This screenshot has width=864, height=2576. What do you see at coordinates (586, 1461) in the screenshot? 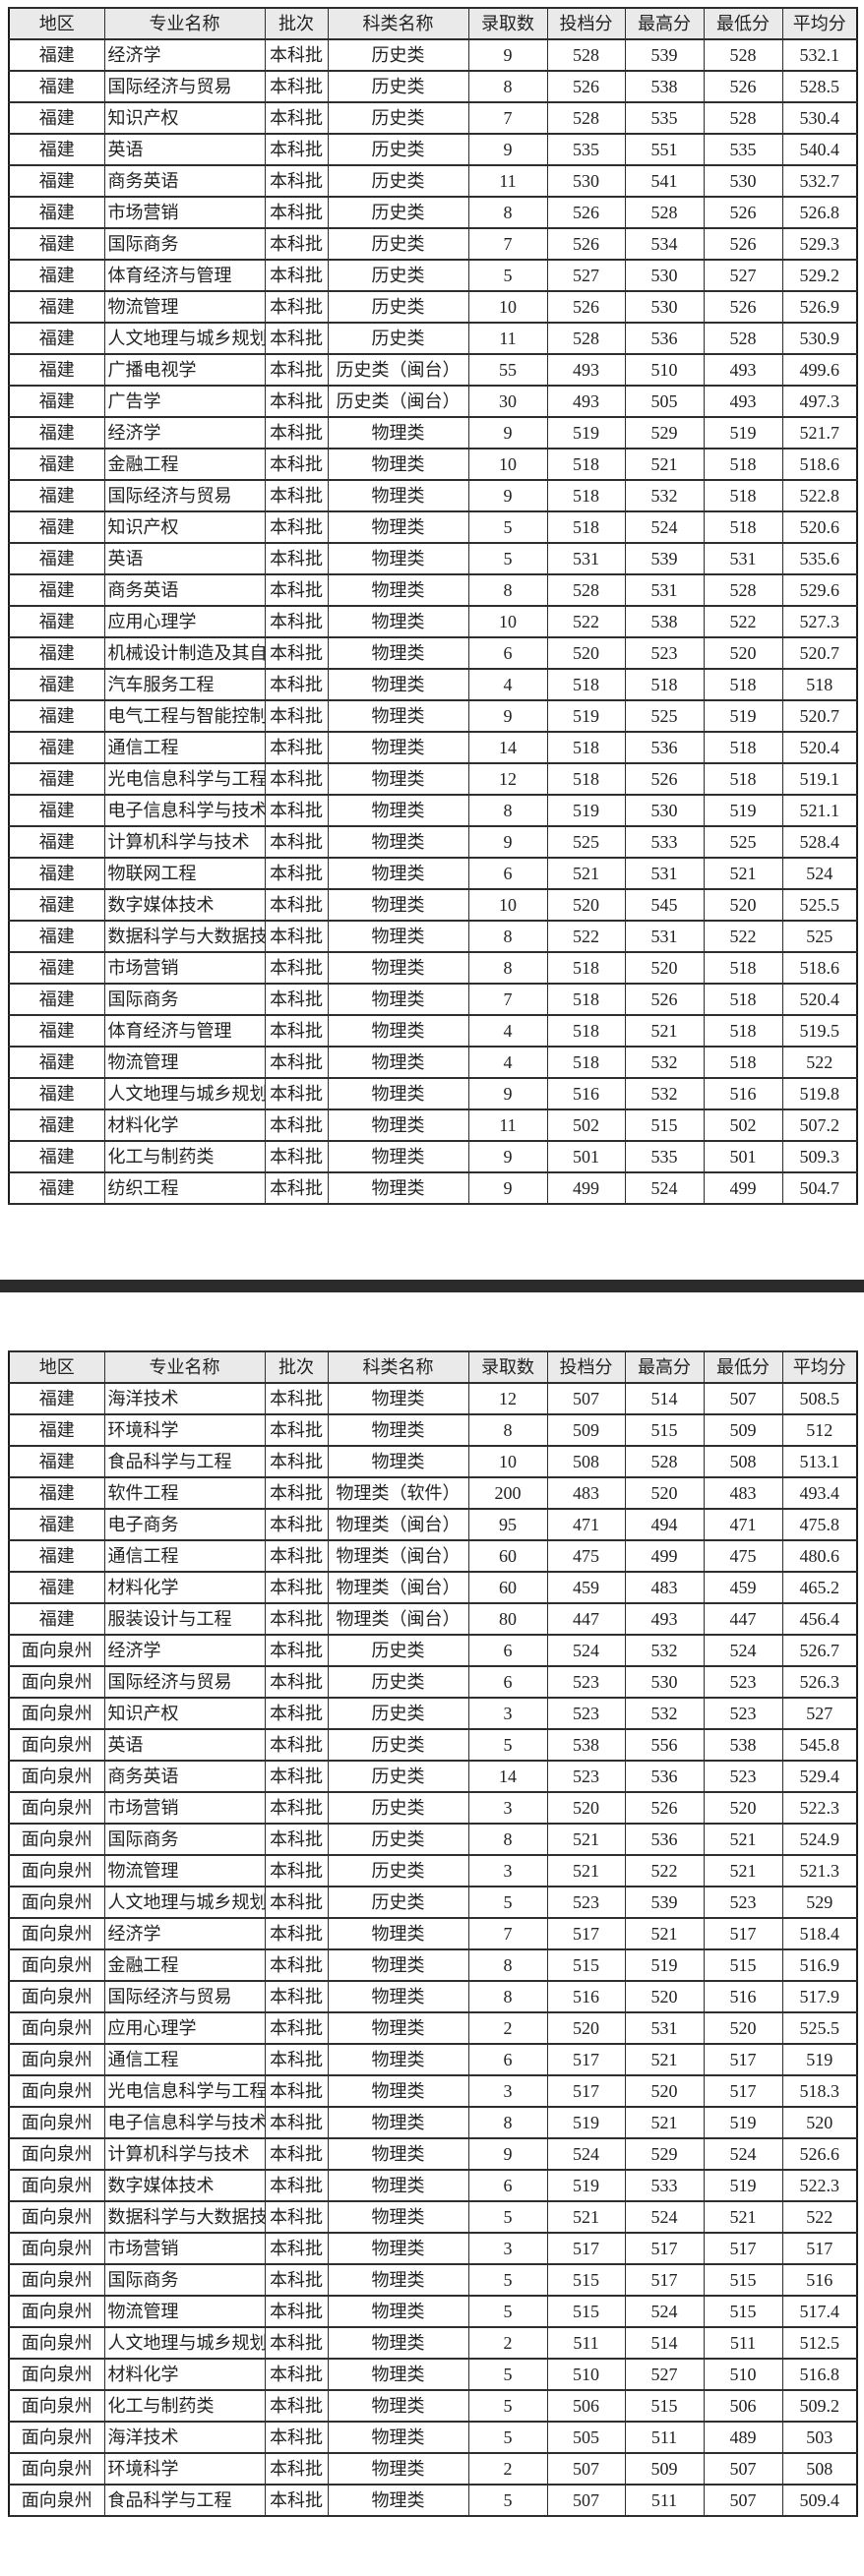
I see `filing-score-cell: 508` at bounding box center [586, 1461].